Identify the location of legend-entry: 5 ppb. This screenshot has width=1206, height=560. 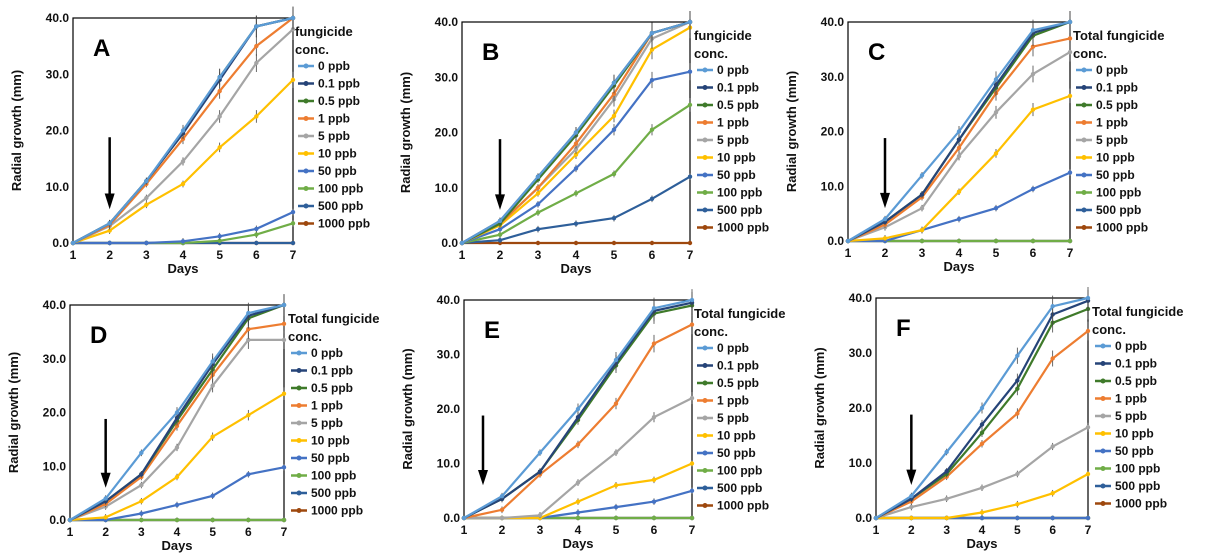
(1131, 416).